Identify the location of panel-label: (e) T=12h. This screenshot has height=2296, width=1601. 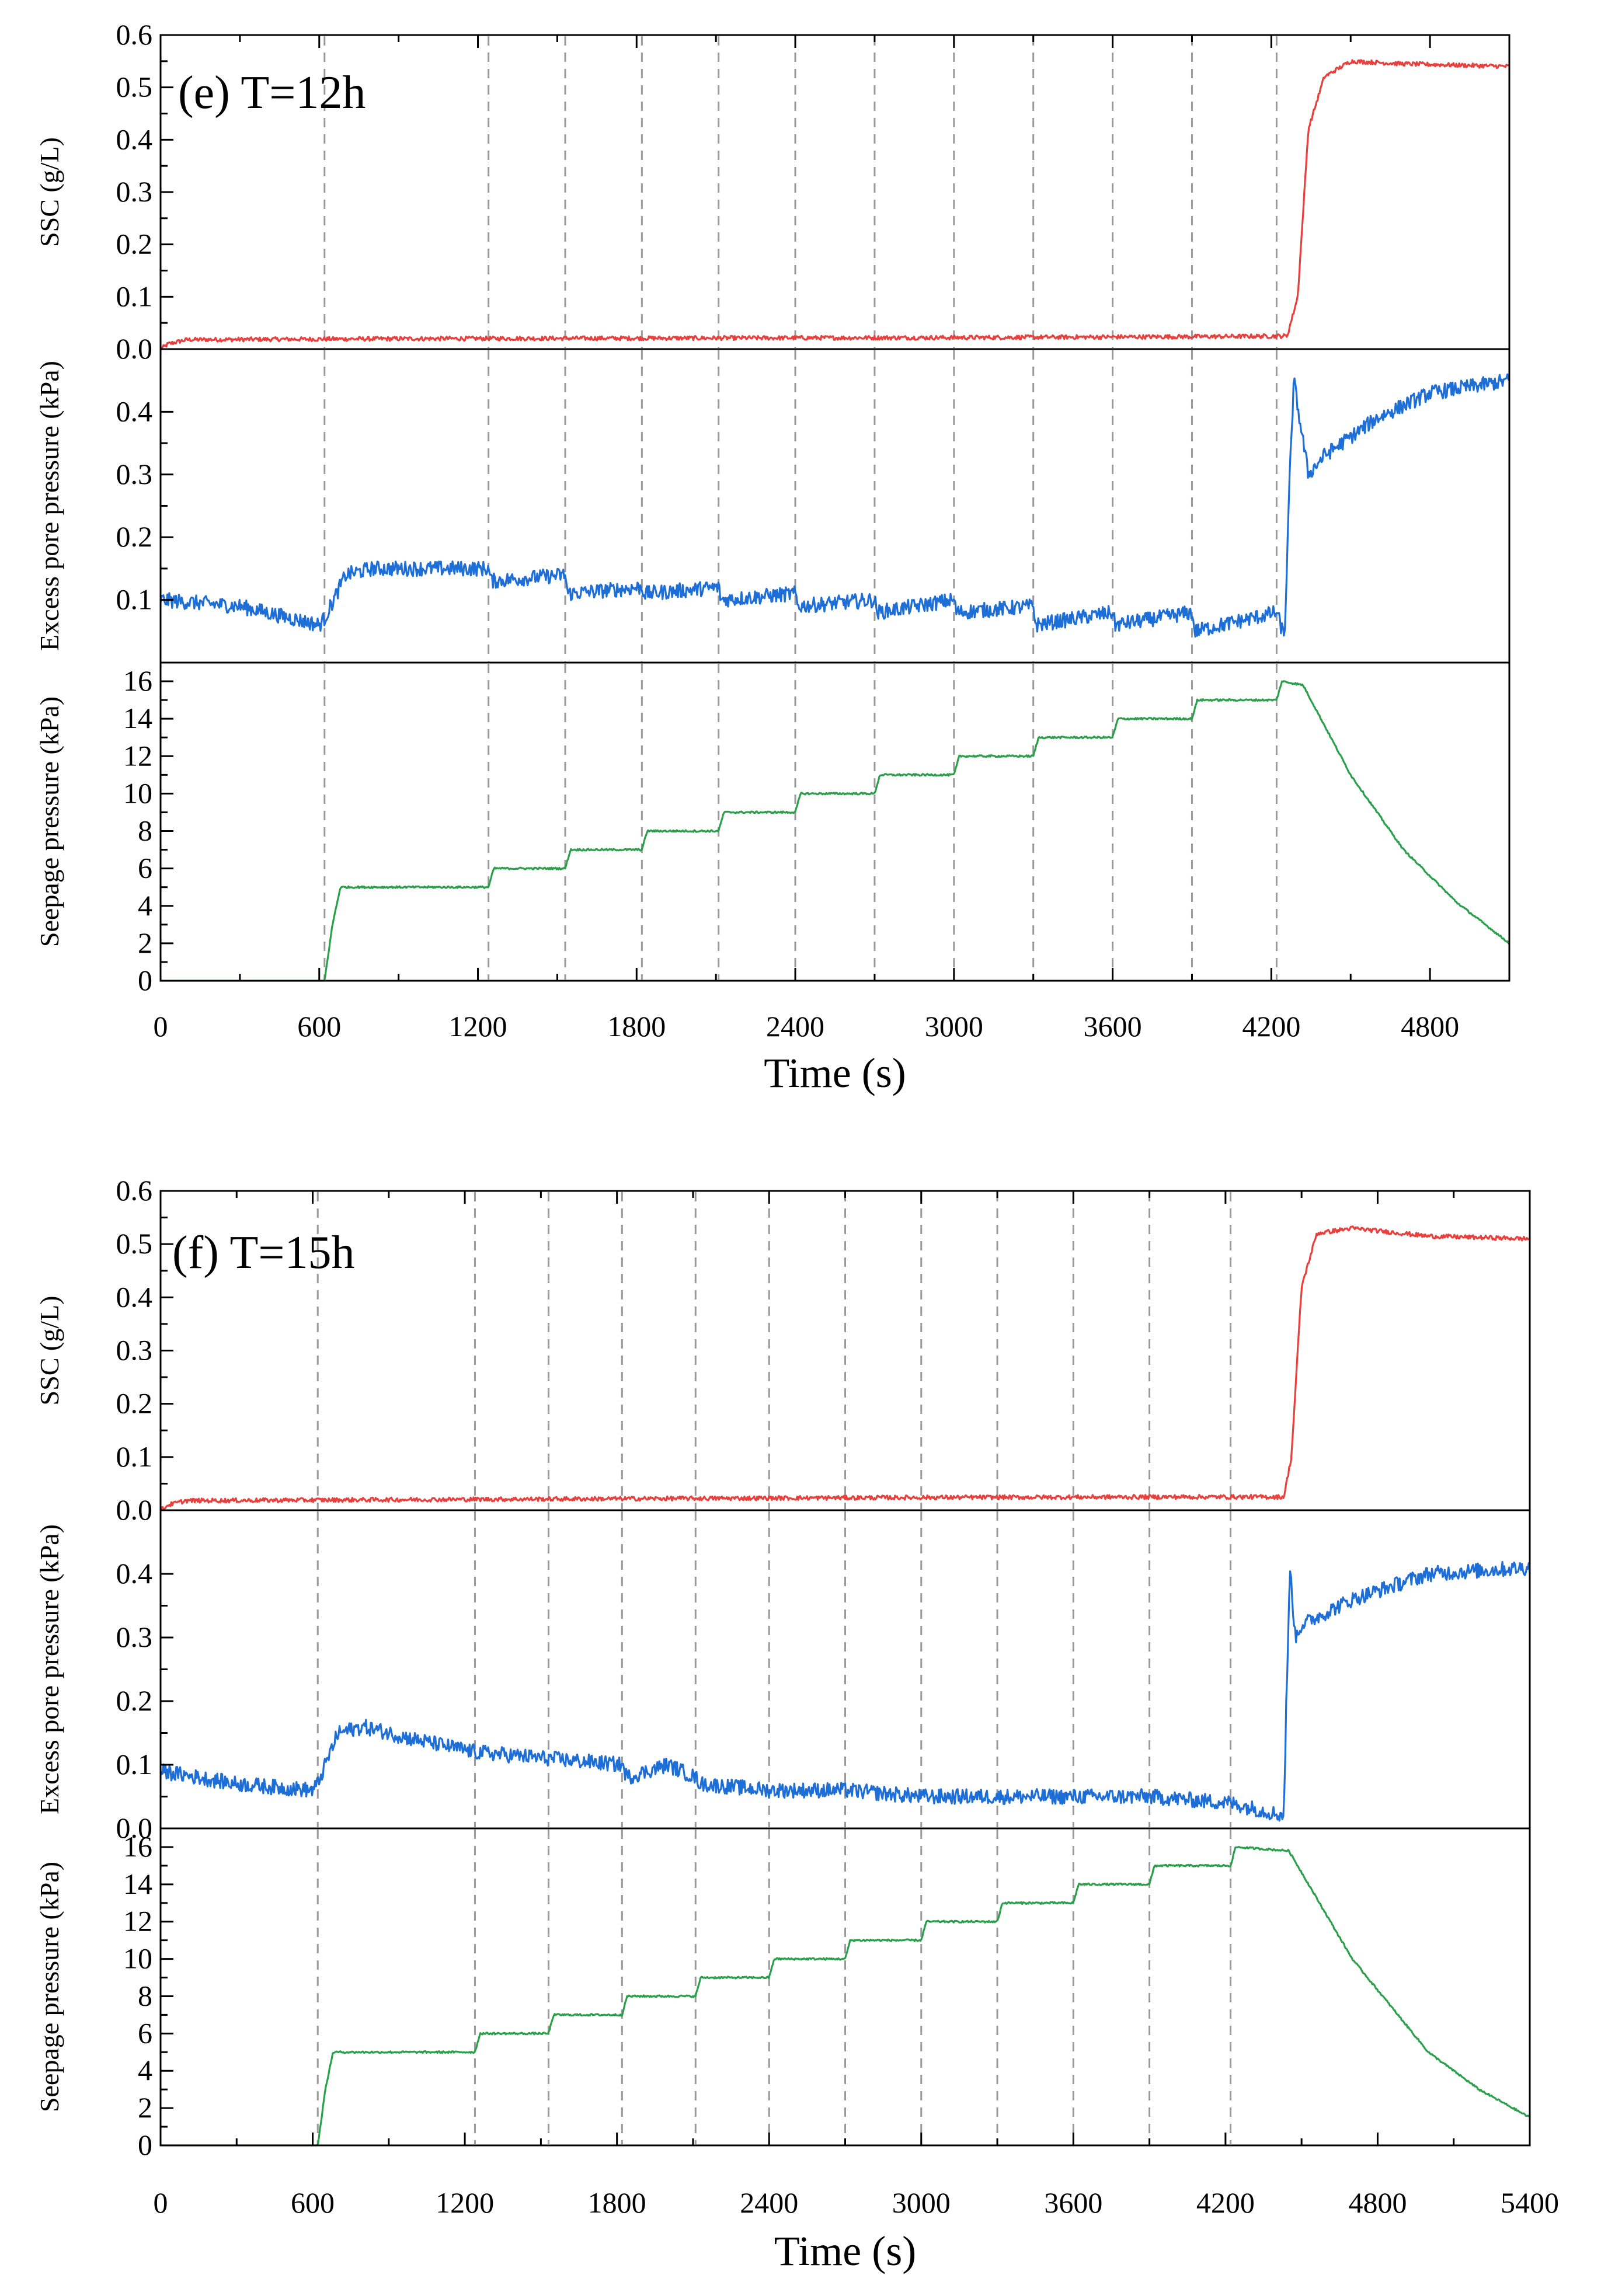
(272, 93).